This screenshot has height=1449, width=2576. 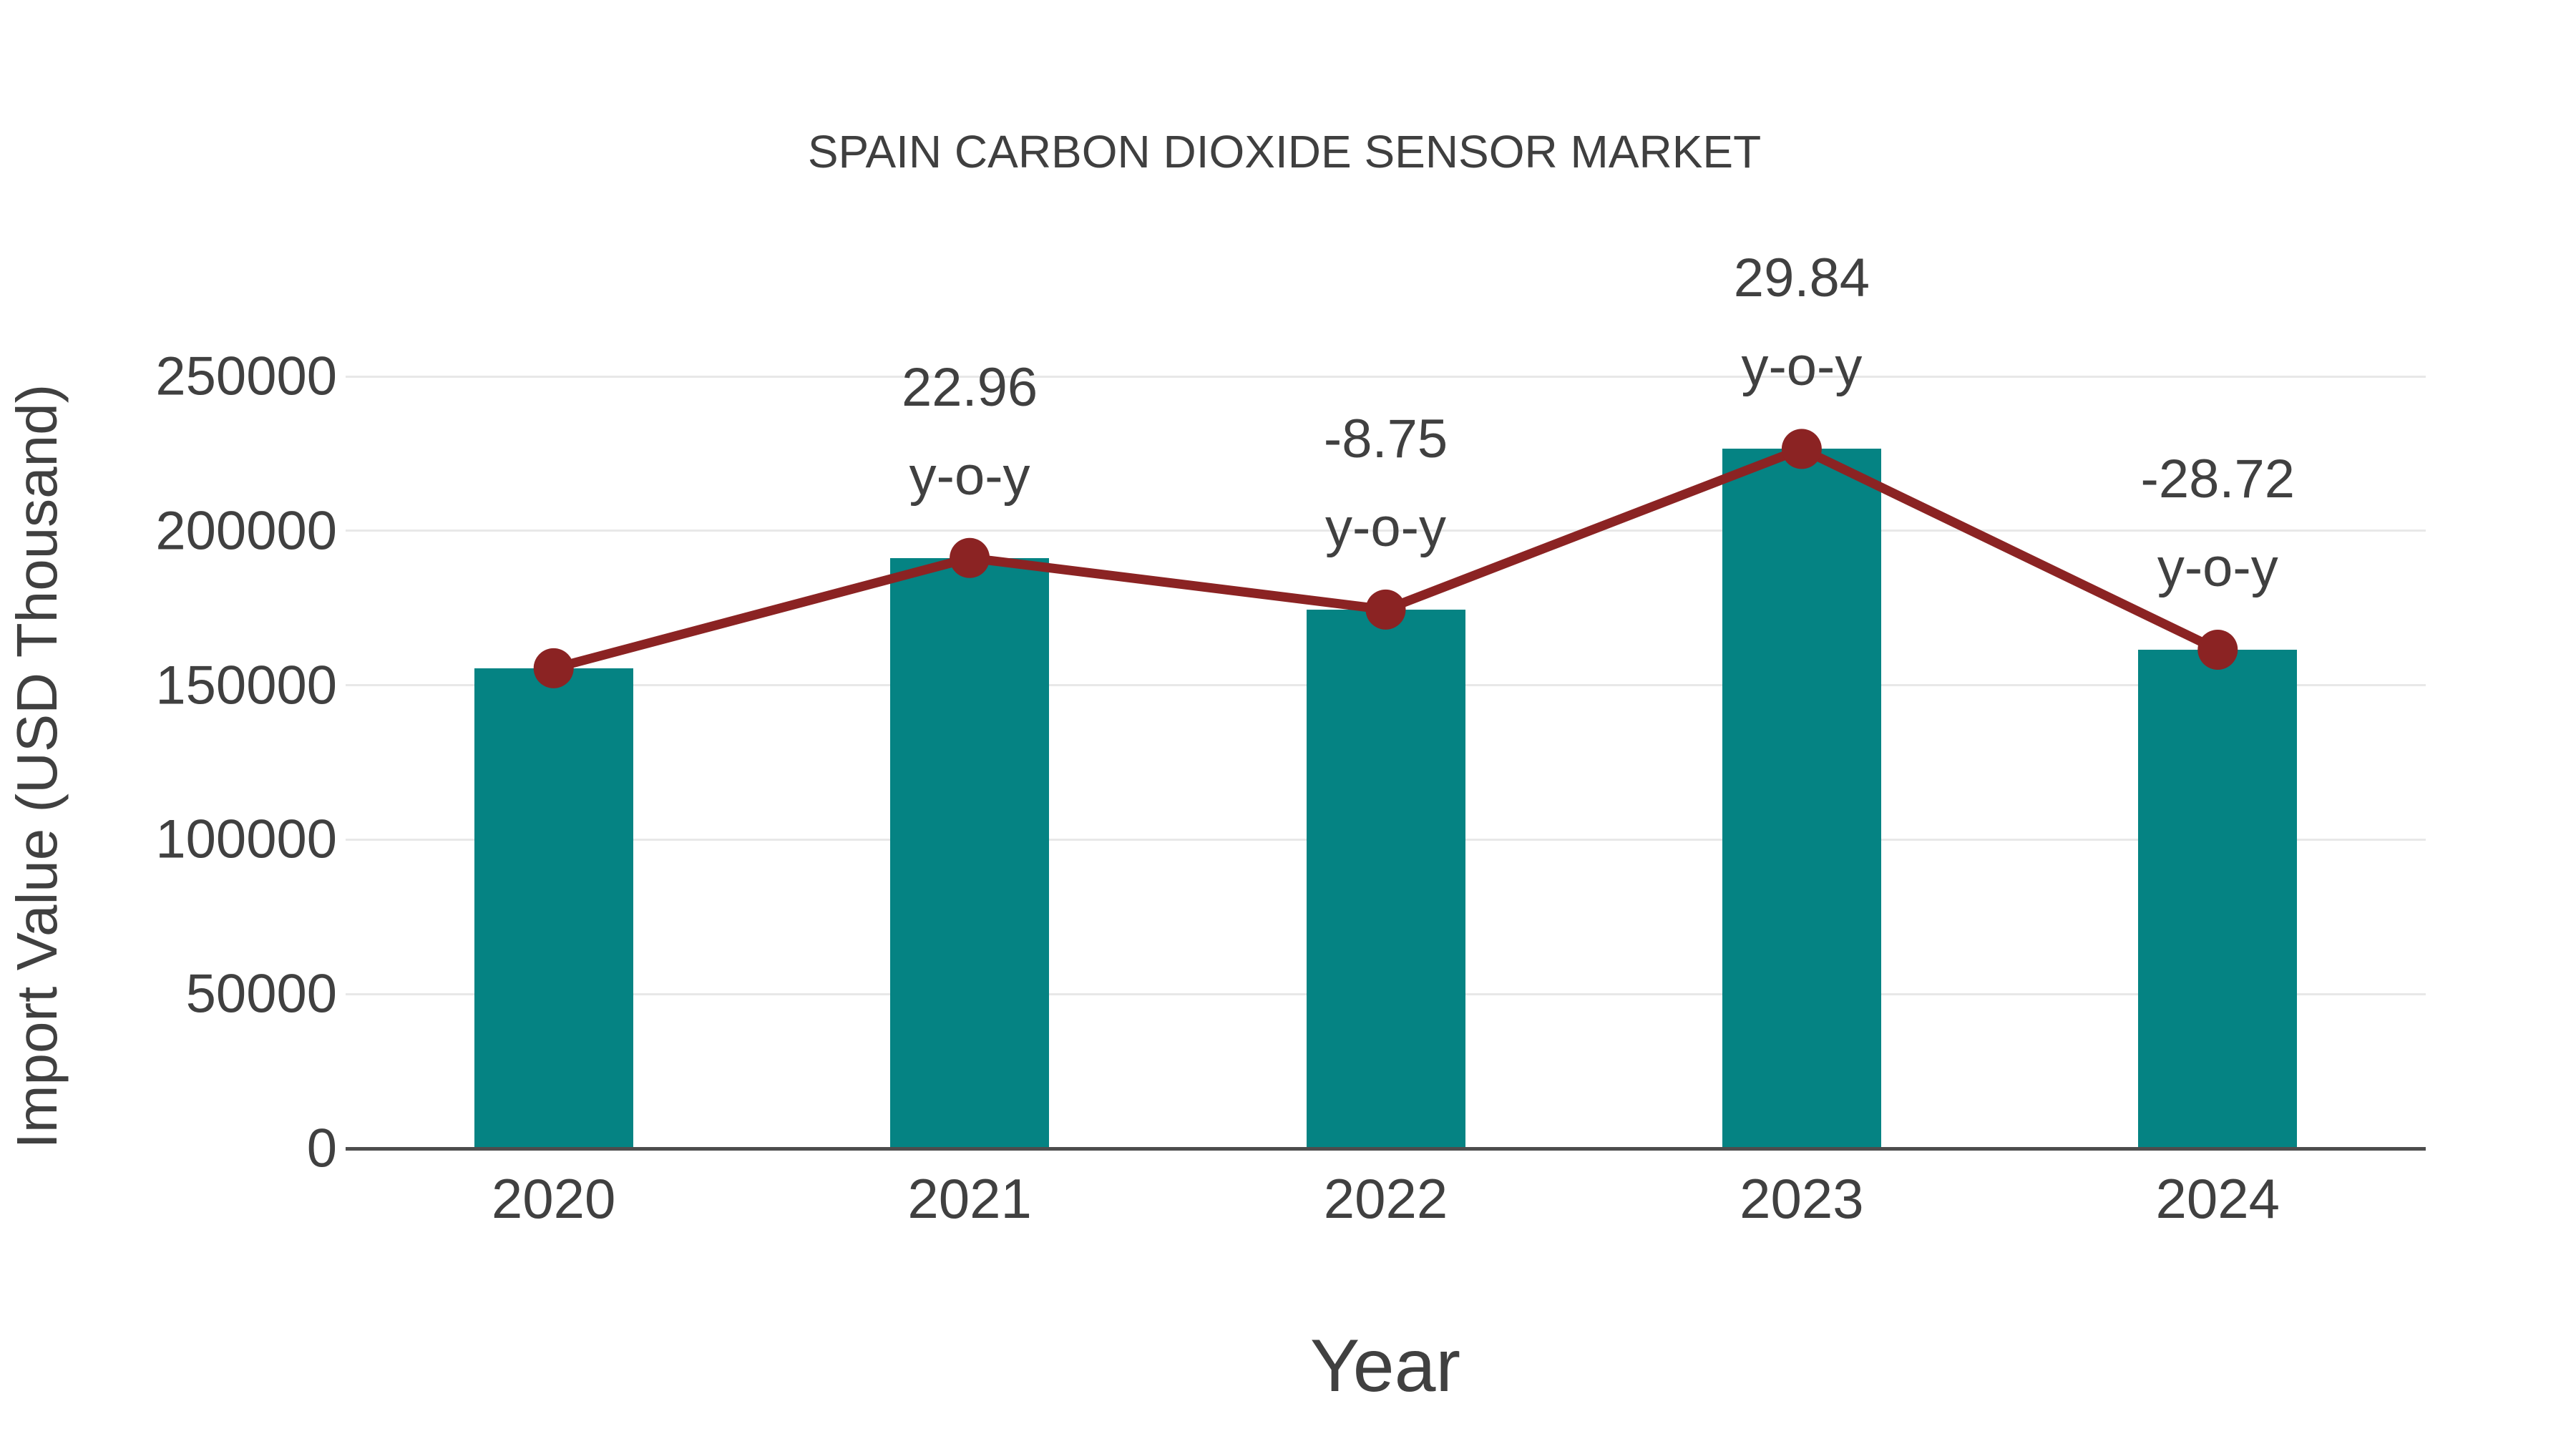 I want to click on bar-2024, so click(x=2218, y=898).